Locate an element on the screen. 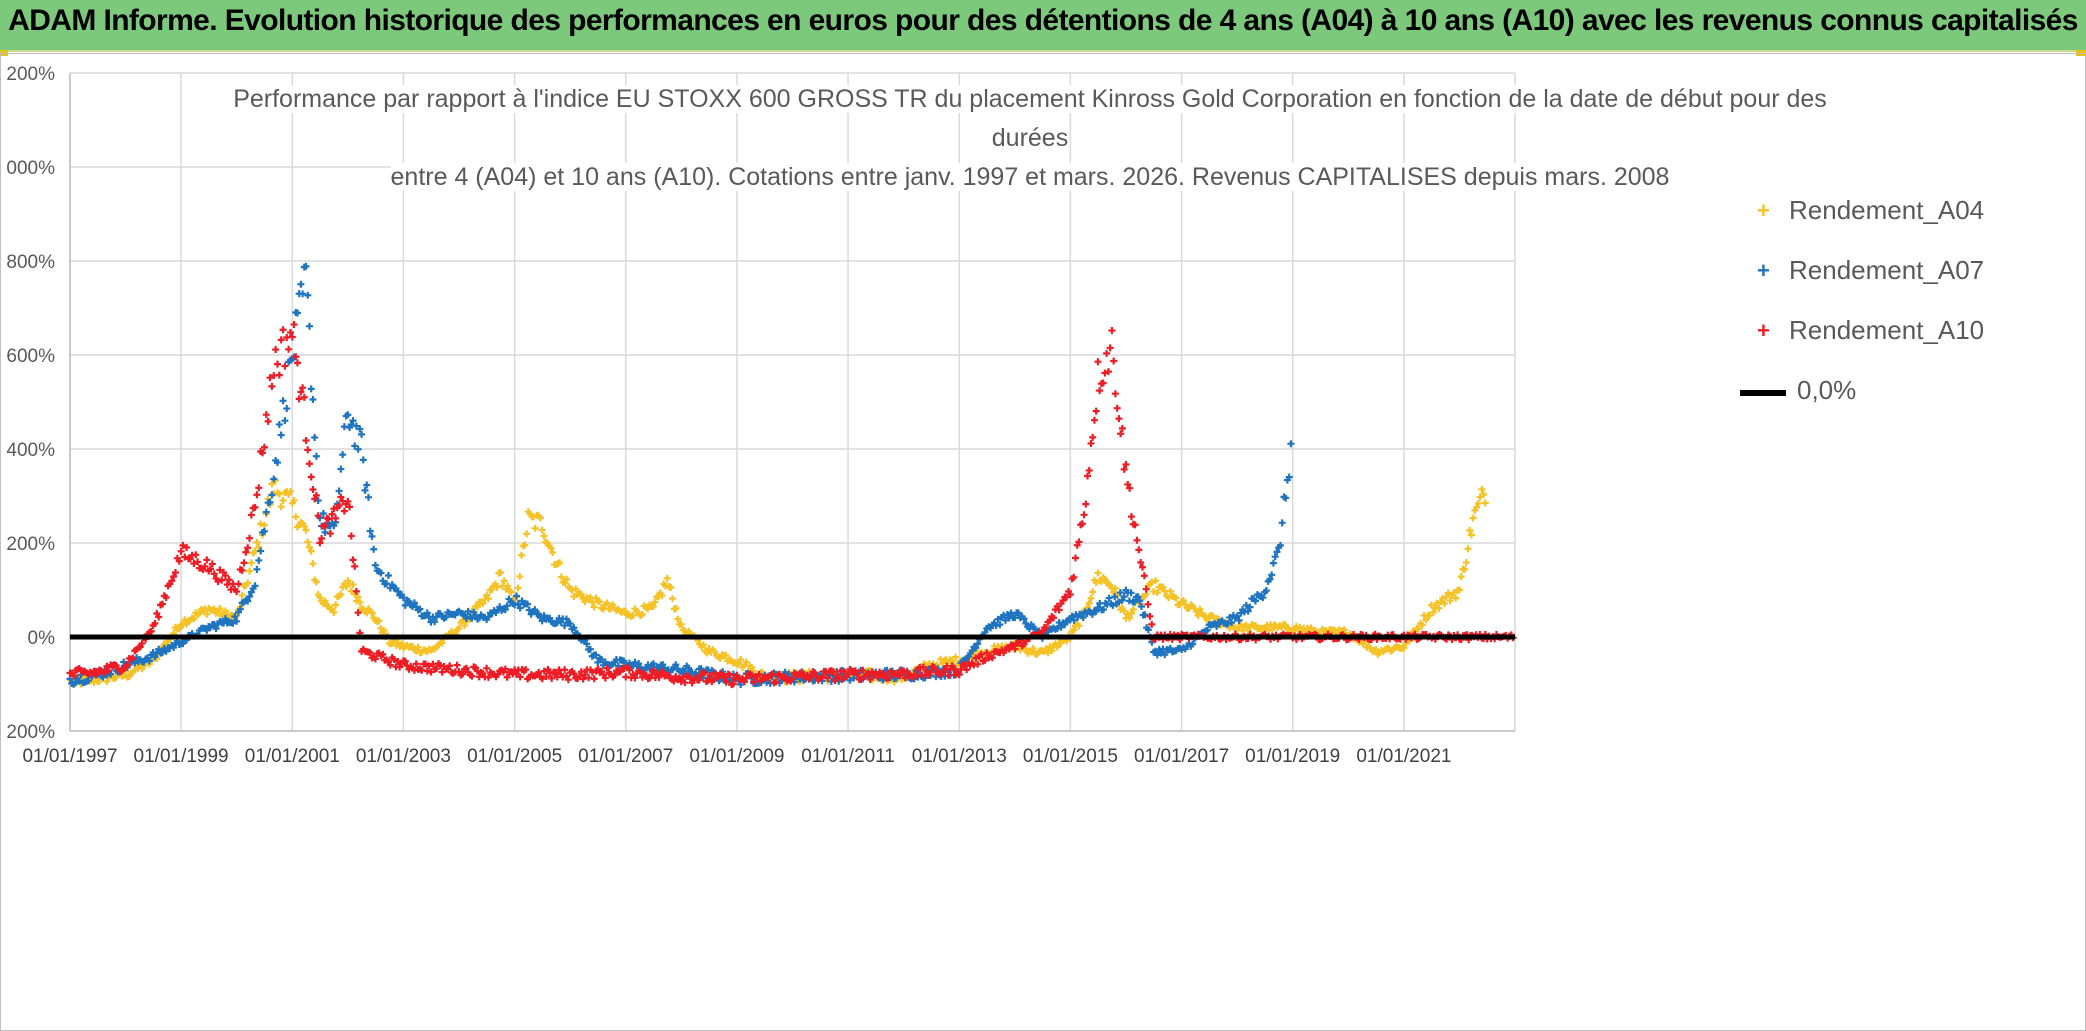 The height and width of the screenshot is (1031, 2086). chart-title-line-2: durées is located at coordinates (1030, 138).